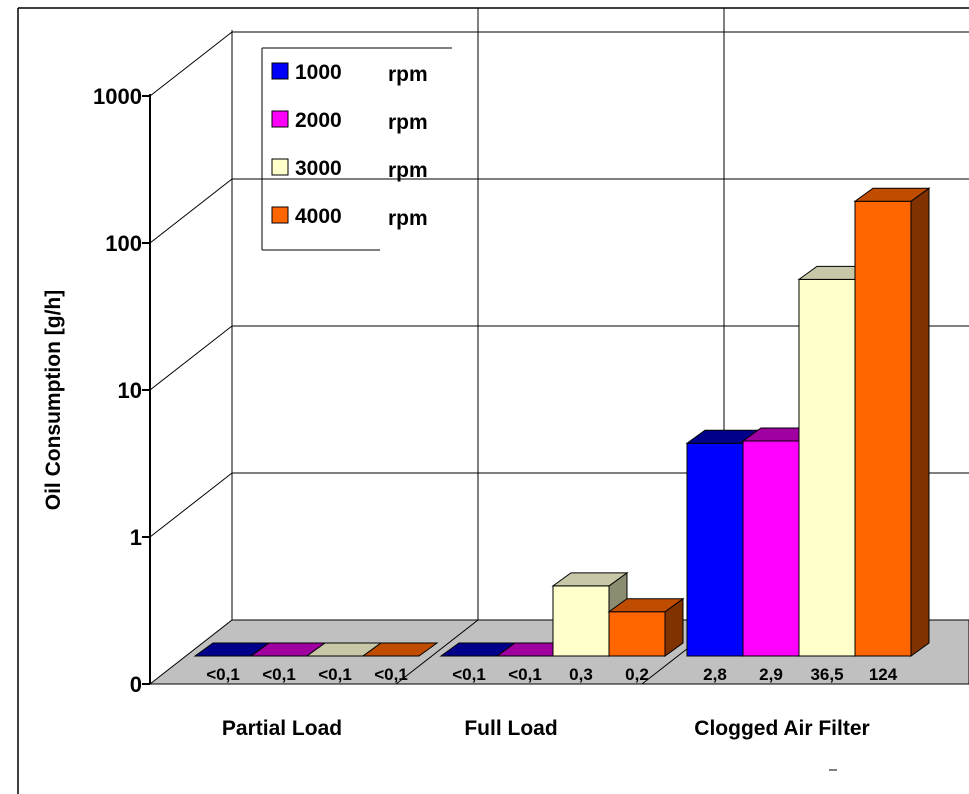 This screenshot has width=969, height=794. What do you see at coordinates (136, 537) in the screenshot?
I see `y-tick-label: 1` at bounding box center [136, 537].